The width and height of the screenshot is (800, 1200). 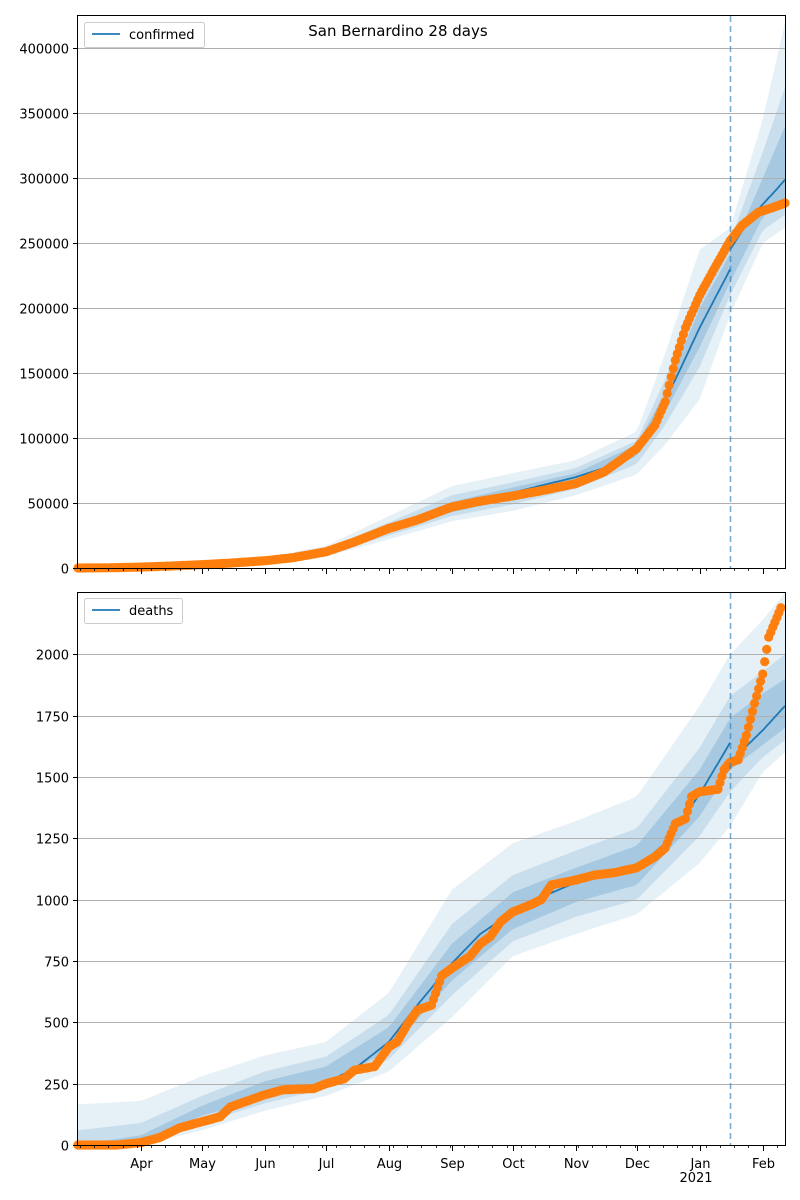 I want to click on confirmed-y-tick-label: 300000, so click(x=44, y=180).